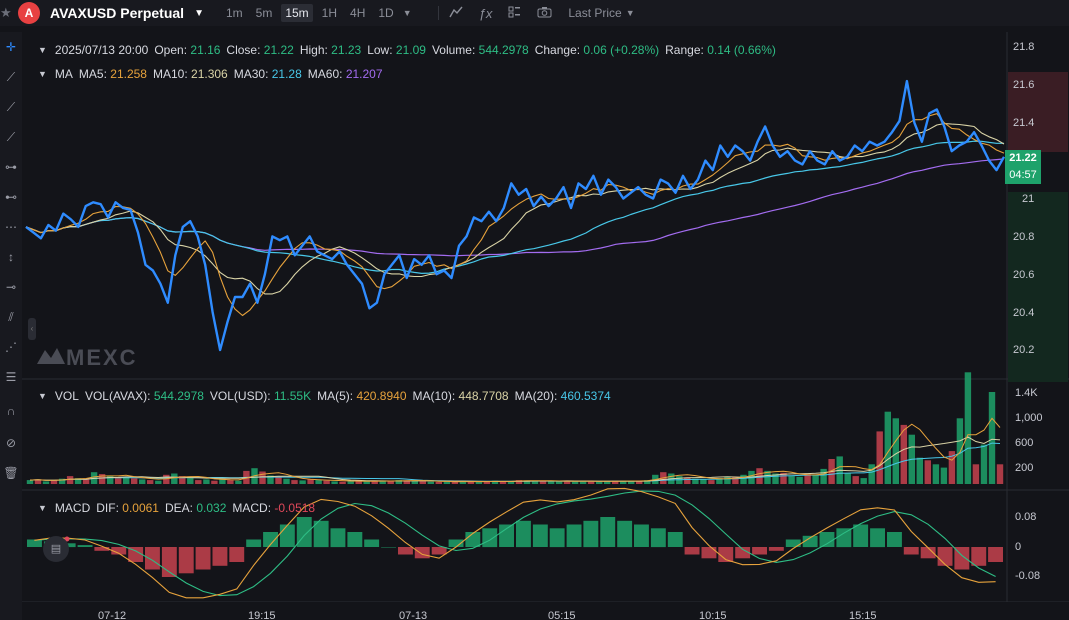 The image size is (1069, 620). I want to click on timeframe-15m: 15m, so click(297, 13).